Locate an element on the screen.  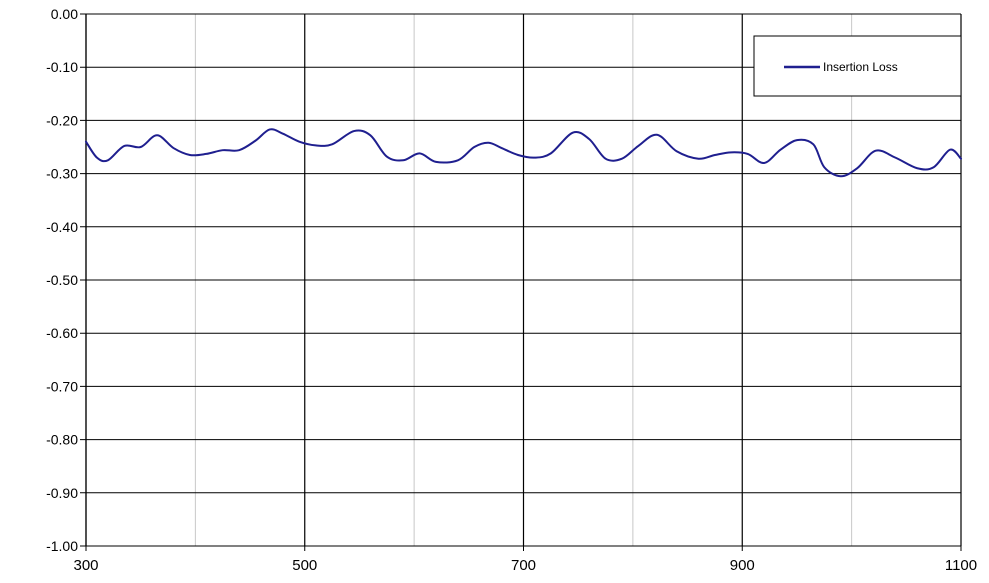
y-tick-label: -0.10 is located at coordinates (62, 67).